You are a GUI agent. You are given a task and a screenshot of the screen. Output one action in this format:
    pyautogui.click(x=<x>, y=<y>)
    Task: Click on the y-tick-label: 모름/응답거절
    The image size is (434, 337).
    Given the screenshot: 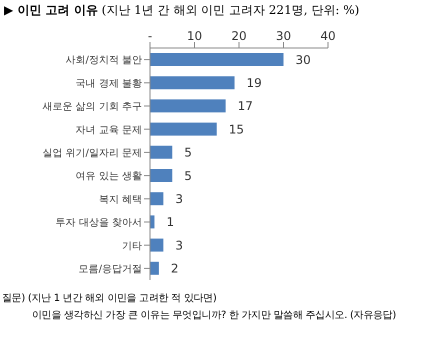 What is the action you would take?
    pyautogui.click(x=110, y=269)
    